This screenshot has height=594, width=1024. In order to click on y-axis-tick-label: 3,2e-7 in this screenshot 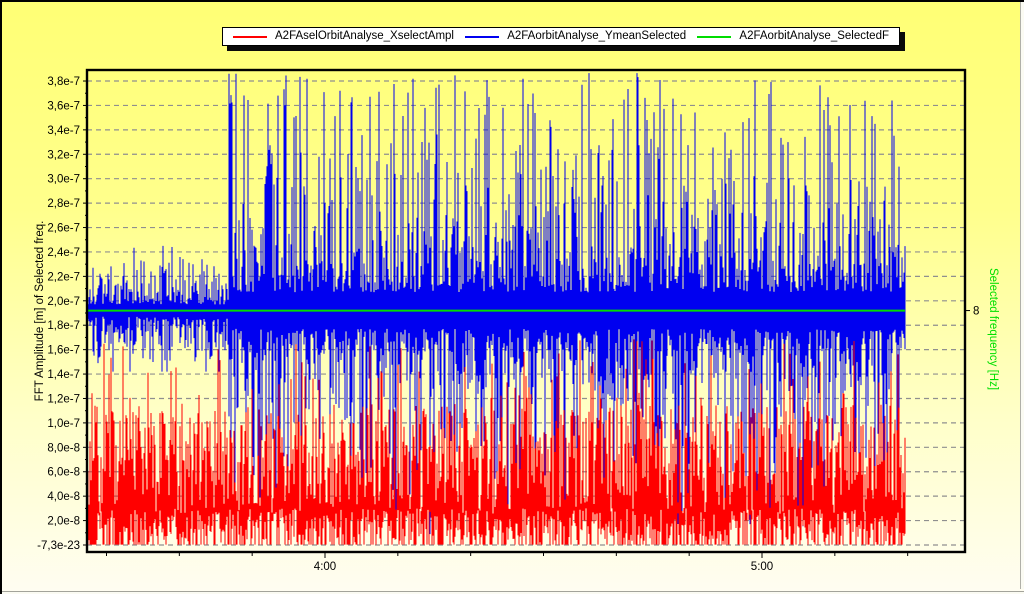, I will do `click(63, 155)`.